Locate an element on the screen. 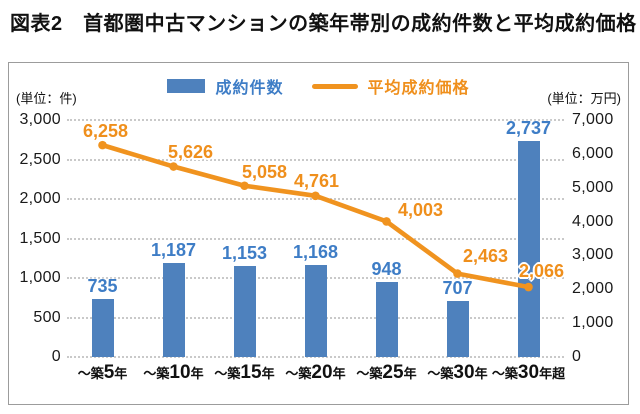 This screenshot has height=414, width=640. x-axis-label: ～築30年超 is located at coordinates (528, 372).